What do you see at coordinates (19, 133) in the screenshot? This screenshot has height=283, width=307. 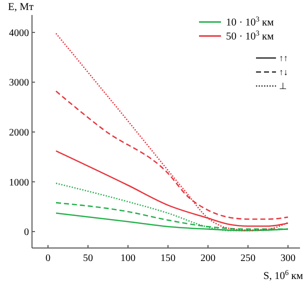 I see `y-tick-label: 2000` at bounding box center [19, 133].